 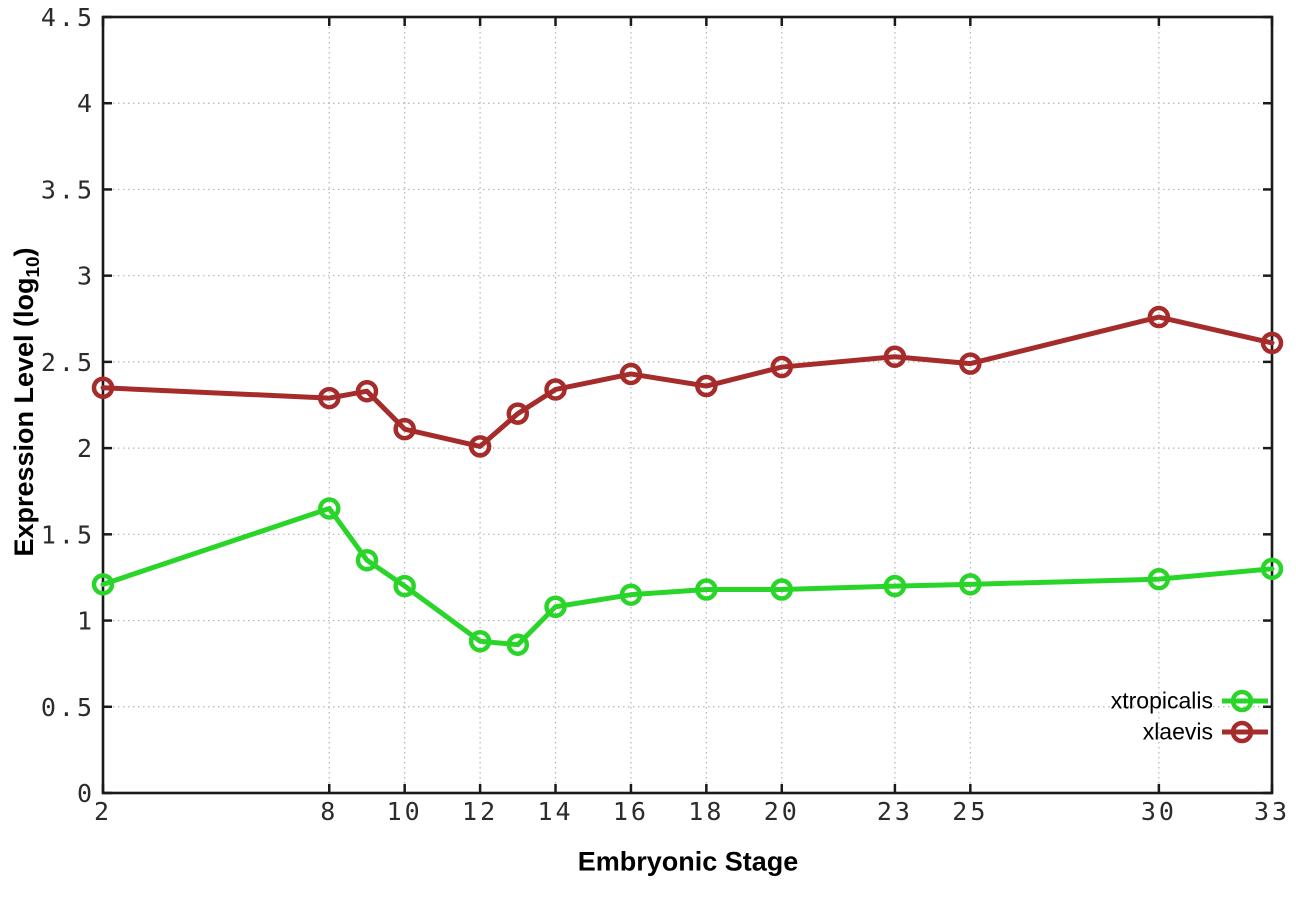 What do you see at coordinates (405, 811) in the screenshot?
I see `x-tick-label: 10` at bounding box center [405, 811].